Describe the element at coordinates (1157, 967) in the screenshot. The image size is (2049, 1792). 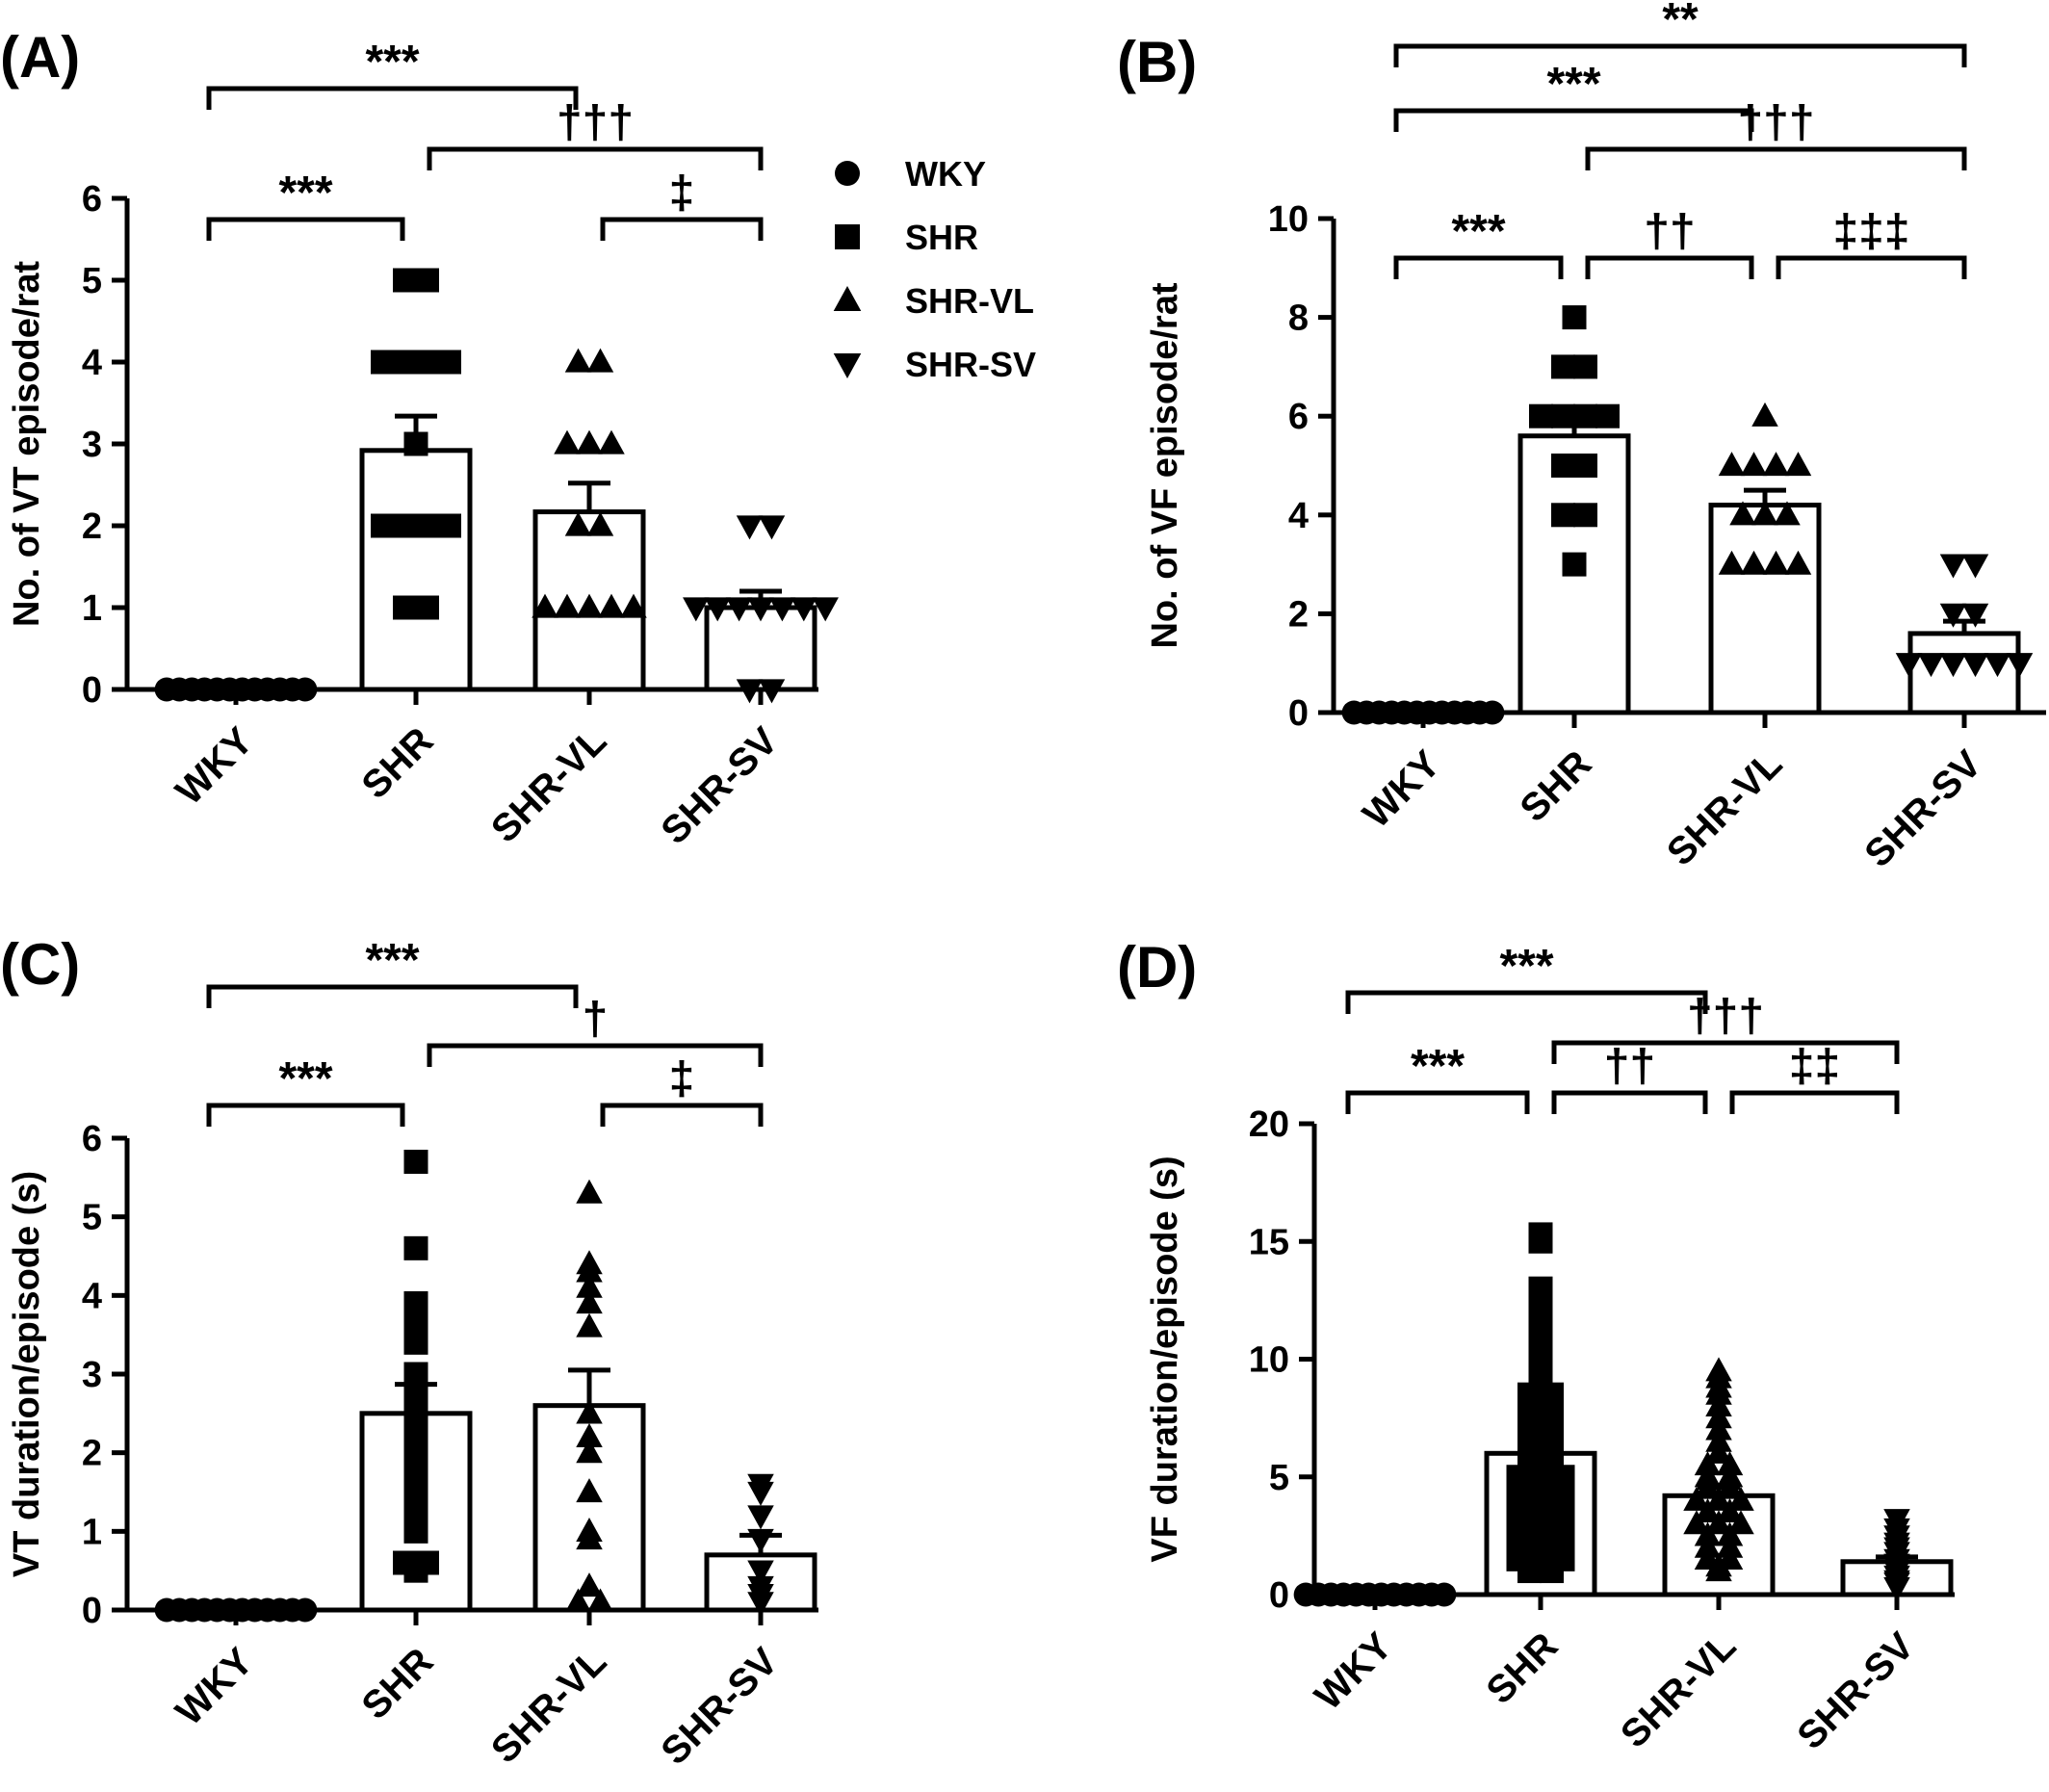
I see `panel-label: (D)` at that location.